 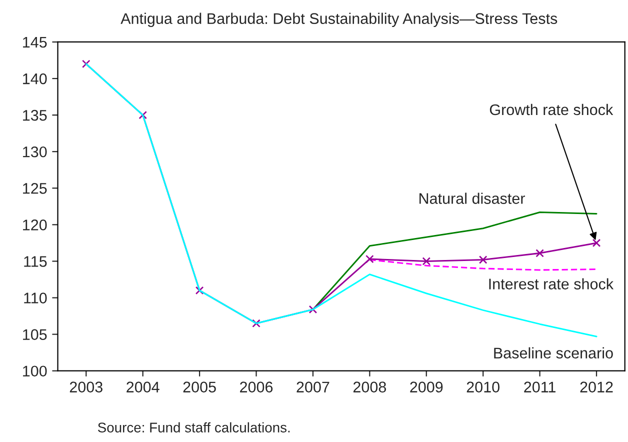 What do you see at coordinates (540, 387) in the screenshot?
I see `x-tick-label: 2011` at bounding box center [540, 387].